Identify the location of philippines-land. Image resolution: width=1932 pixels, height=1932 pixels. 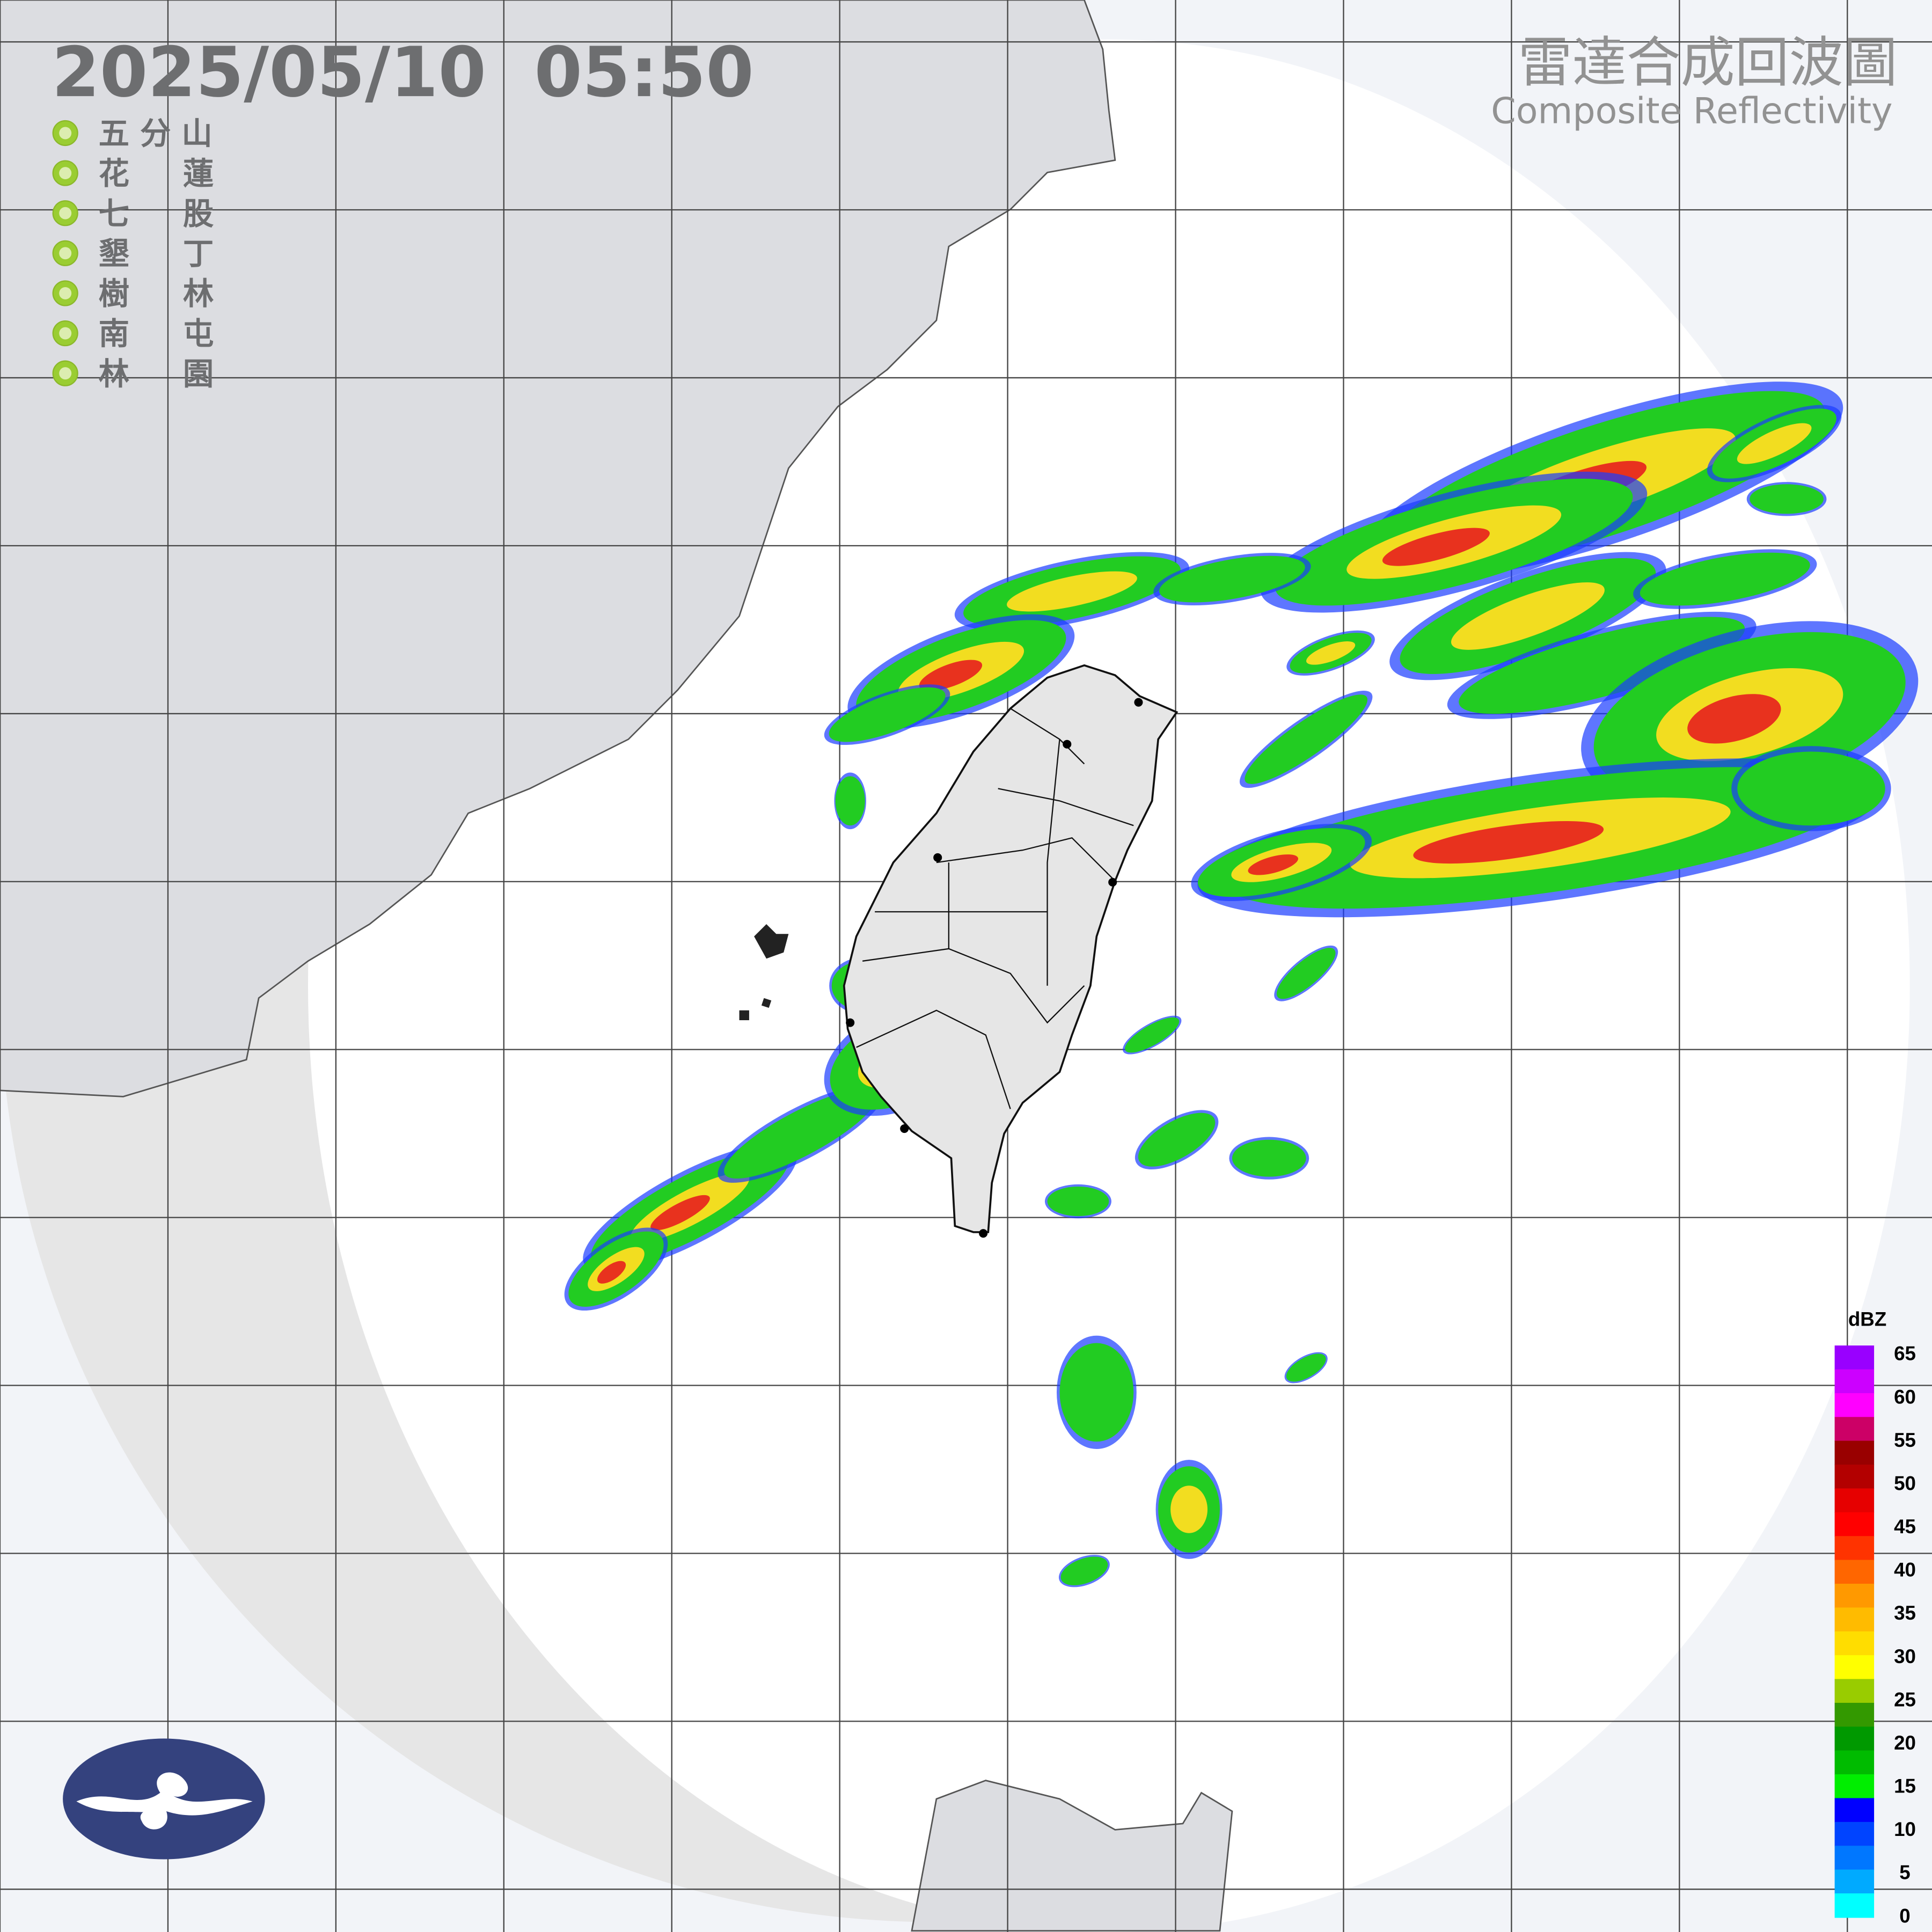
(1072, 1856).